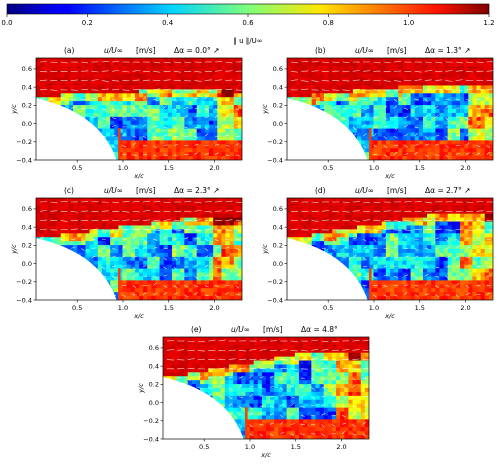 This screenshot has height=464, width=500. Describe the element at coordinates (69, 50) in the screenshot. I see `panel-label: (a)` at that location.